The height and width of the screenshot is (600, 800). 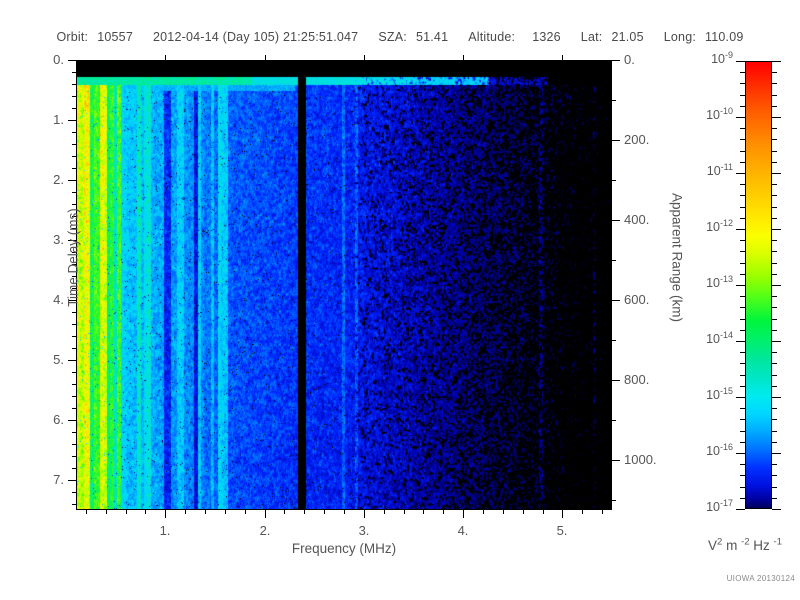 I want to click on y-tick-label-right: 800., so click(x=637, y=379).